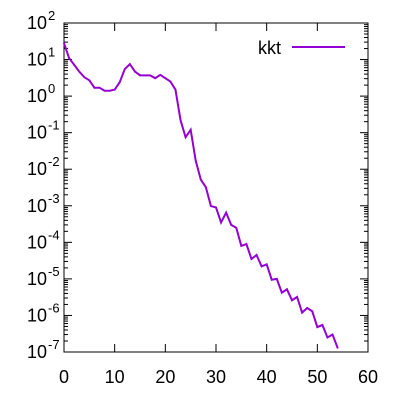 The image size is (400, 400). I want to click on y-tick-label-exponent: -4, so click(54, 234).